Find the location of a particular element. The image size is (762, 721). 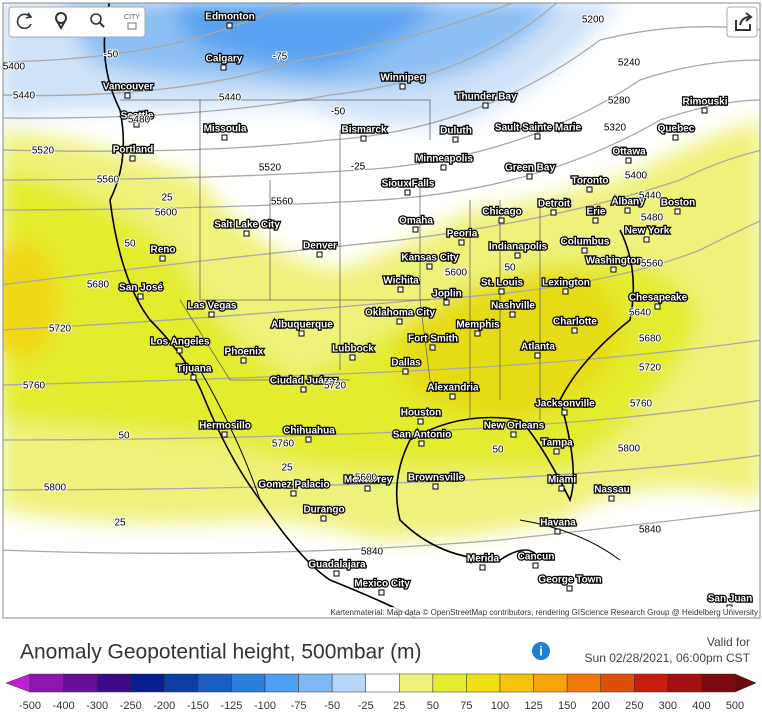

city-label: New York is located at coordinates (647, 231).